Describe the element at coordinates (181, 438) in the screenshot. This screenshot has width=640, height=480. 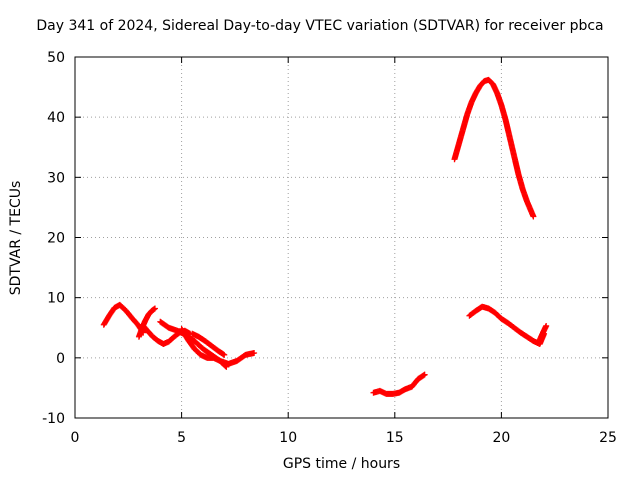
I see `x-tick-label: 5` at that location.